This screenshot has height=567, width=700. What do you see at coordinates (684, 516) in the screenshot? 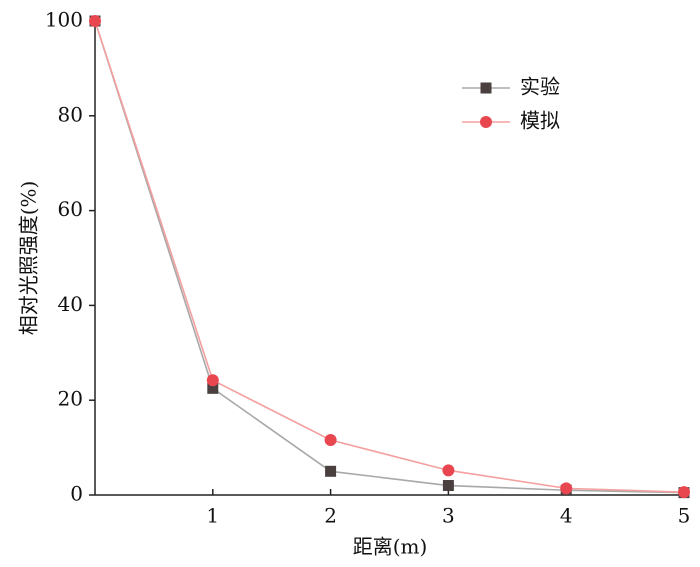
I see `x-tick-label: 5` at bounding box center [684, 516].